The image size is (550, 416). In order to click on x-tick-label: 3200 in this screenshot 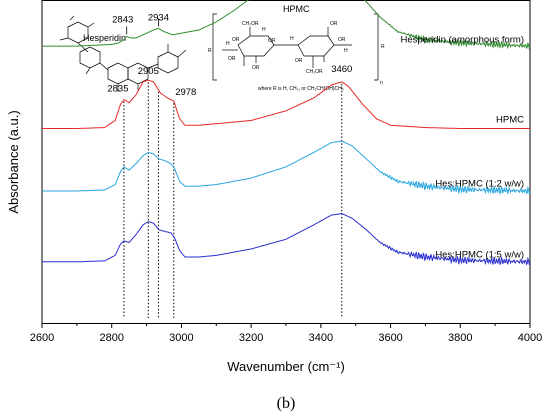, I will do `click(251, 338)`.